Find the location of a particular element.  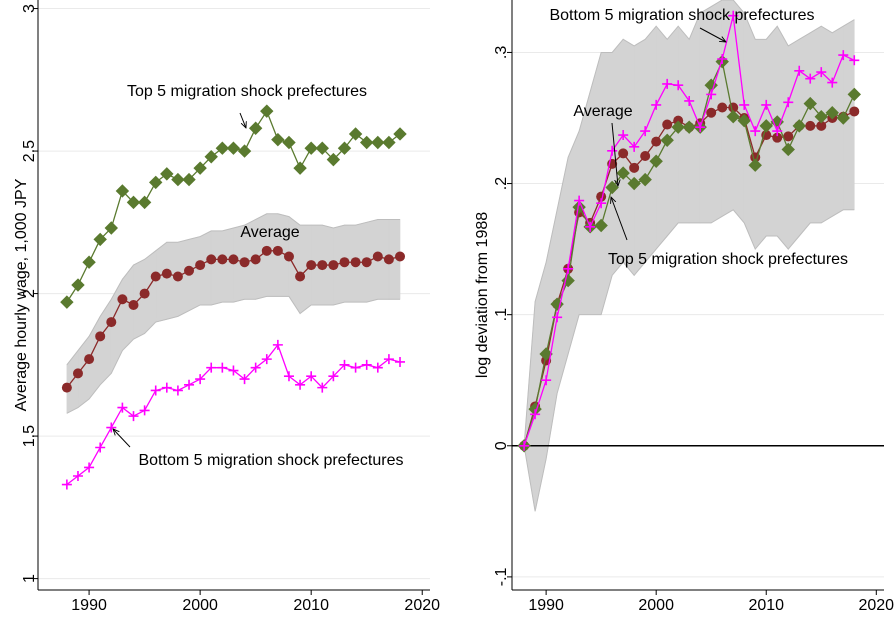

y-tick-label: -.1 is located at coordinates (501, 576).